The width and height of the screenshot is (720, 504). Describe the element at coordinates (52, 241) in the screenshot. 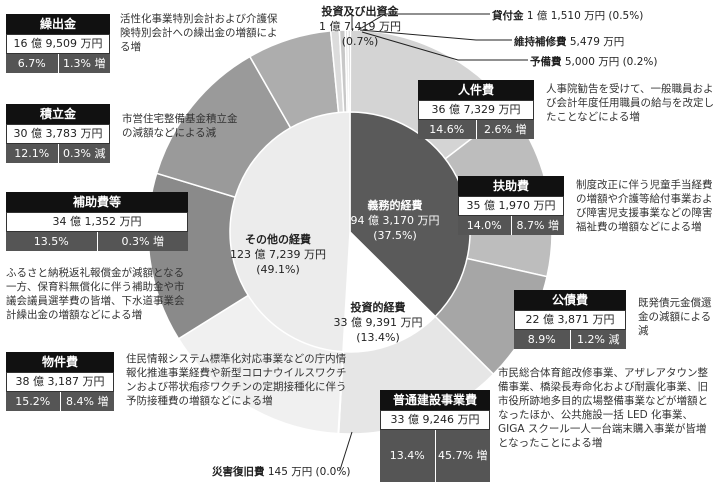

I see `card-pct: 13.5%` at that location.